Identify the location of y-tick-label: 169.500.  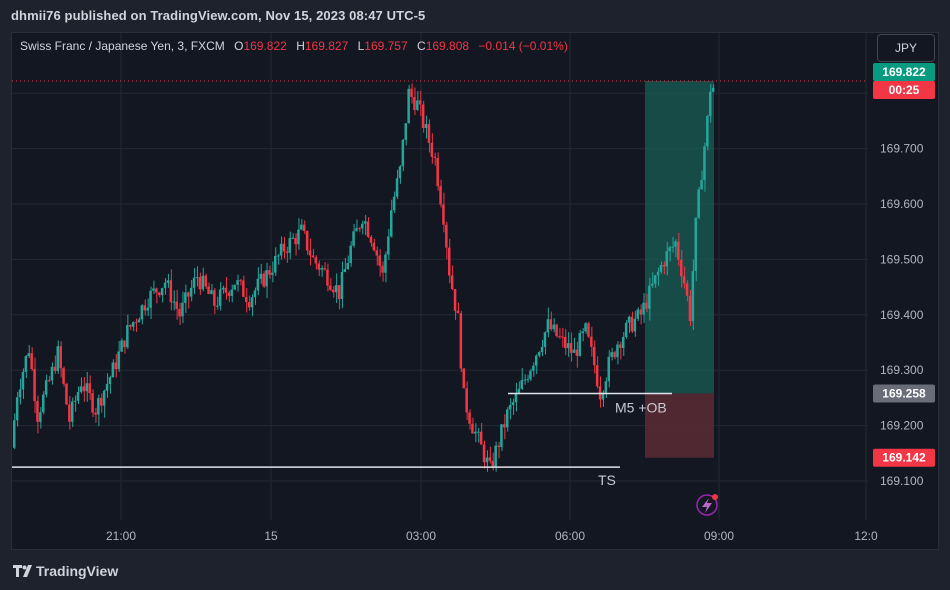
(902, 259).